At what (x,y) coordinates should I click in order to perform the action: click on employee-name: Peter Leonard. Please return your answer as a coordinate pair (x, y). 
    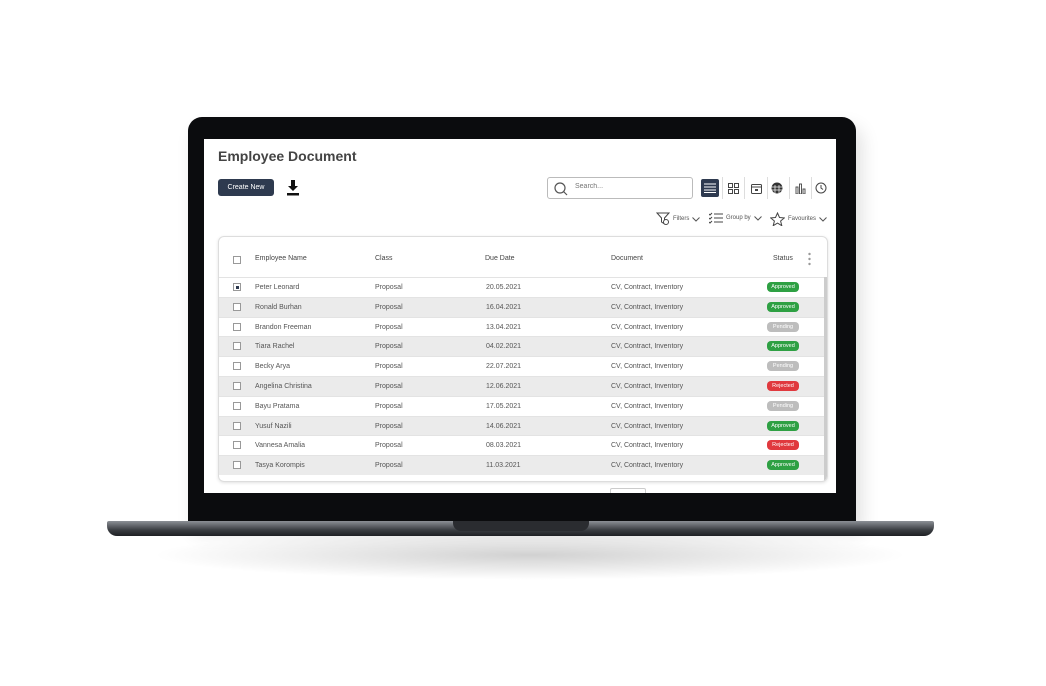
    Looking at the image, I should click on (277, 287).